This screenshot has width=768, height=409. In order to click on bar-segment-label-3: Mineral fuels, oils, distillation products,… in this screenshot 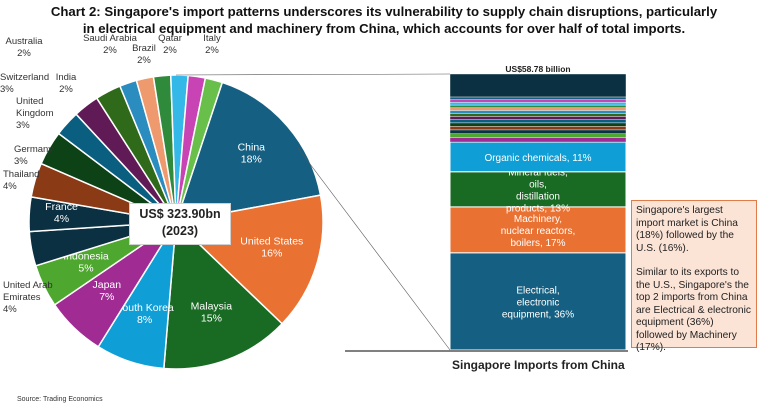, I will do `click(538, 190)`.